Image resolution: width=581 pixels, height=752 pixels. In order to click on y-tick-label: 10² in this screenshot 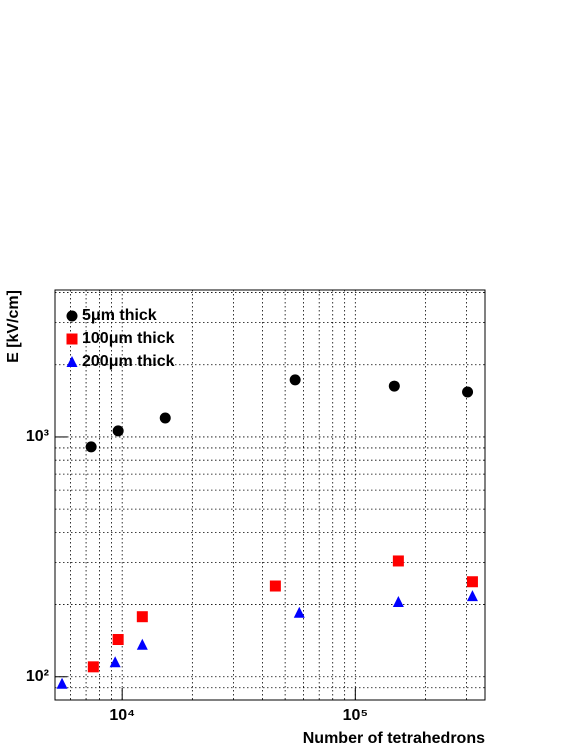, I will do `click(37, 676)`.